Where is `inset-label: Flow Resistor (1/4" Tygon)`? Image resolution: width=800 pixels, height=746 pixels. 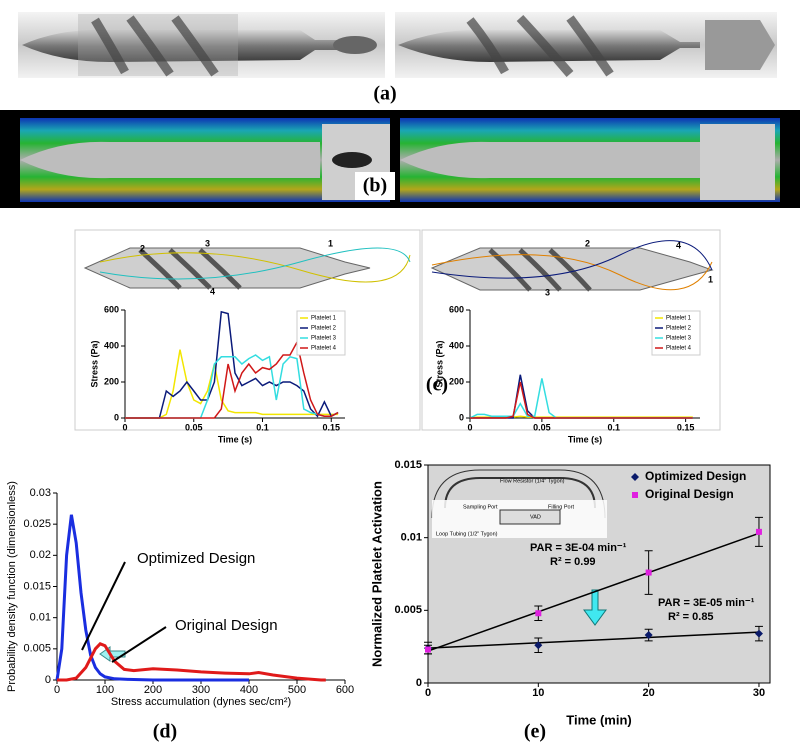
inset-label: Flow Resistor (1/4" Tygon) is located at coordinates (532, 481).